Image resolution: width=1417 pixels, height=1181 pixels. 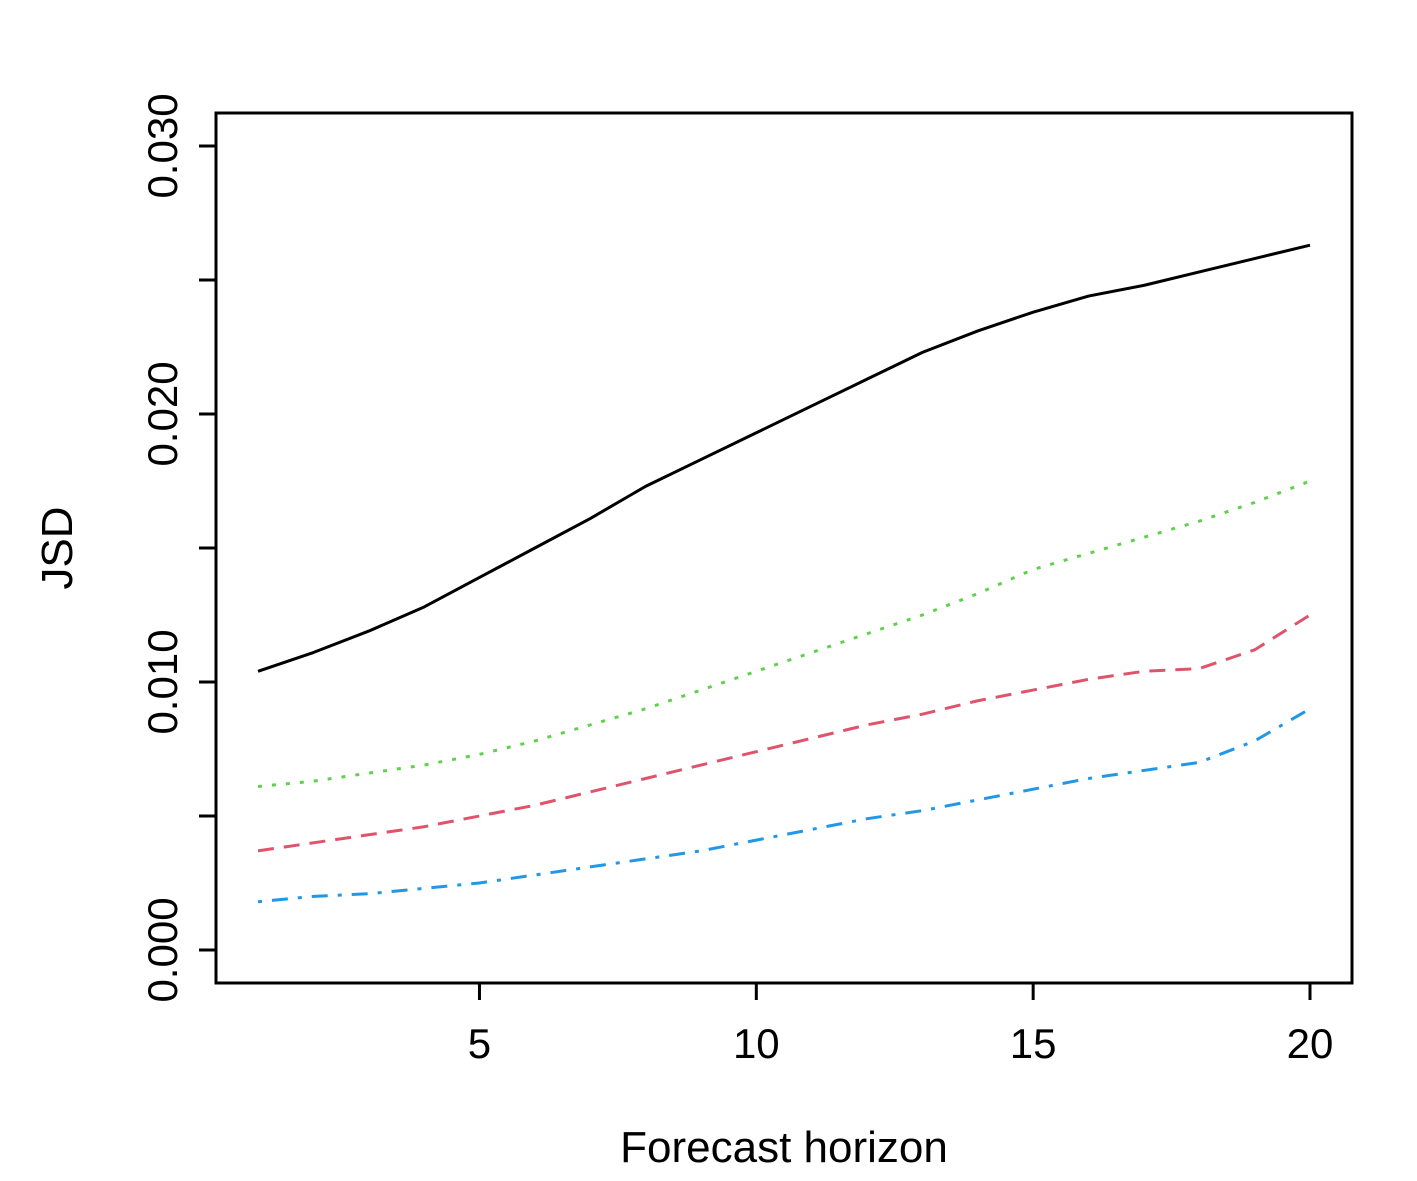 What do you see at coordinates (162, 681) in the screenshot?
I see `y-tick-label: 0.010` at bounding box center [162, 681].